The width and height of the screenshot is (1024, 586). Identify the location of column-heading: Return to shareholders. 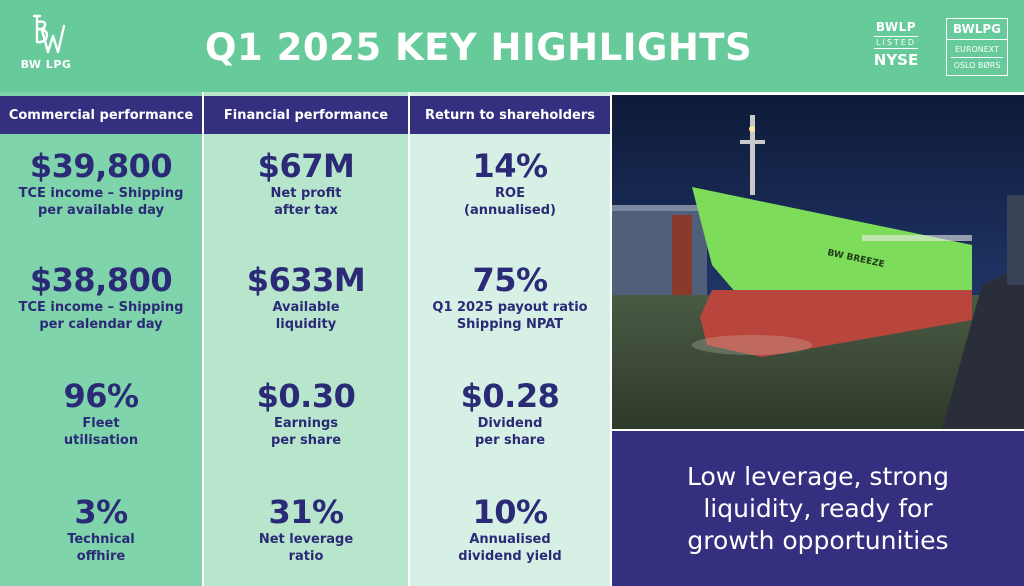
(510, 115).